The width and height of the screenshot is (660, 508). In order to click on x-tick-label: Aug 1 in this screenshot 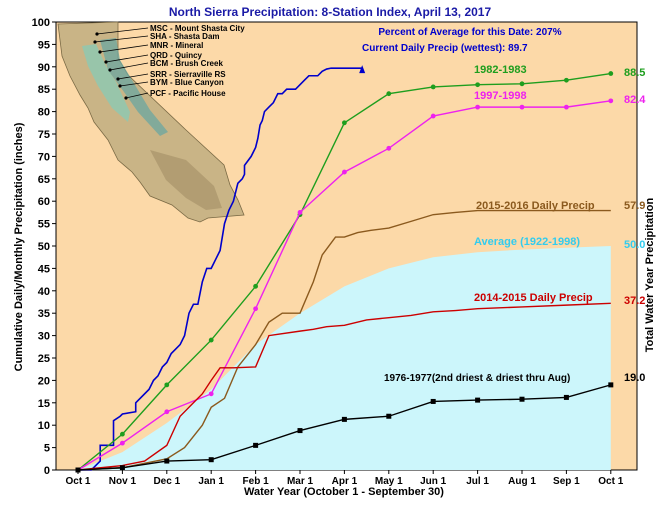, I will do `click(522, 481)`.